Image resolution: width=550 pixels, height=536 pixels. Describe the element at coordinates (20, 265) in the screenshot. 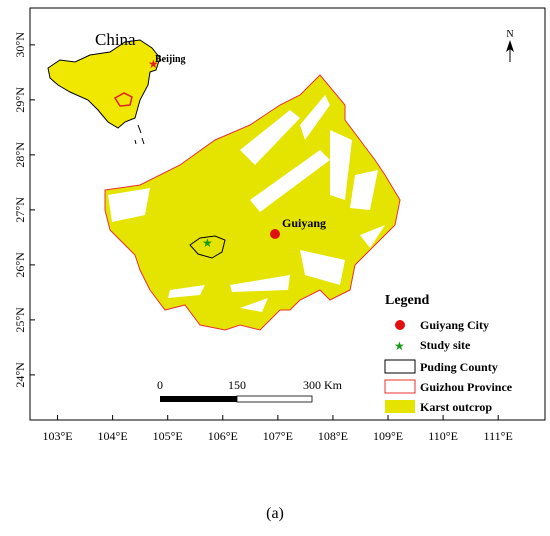

I see `y-tick-label: 26°N` at that location.